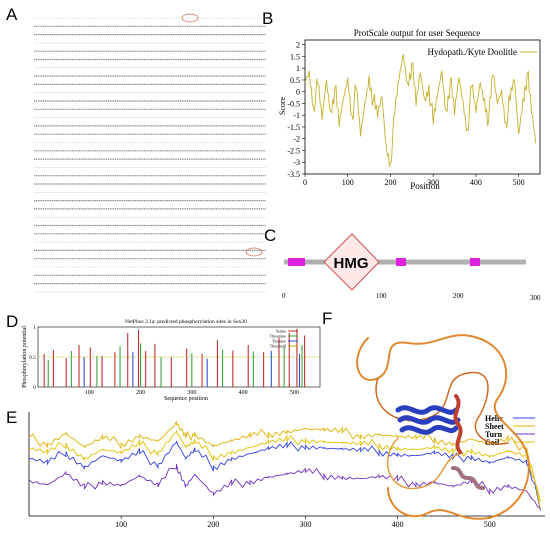 This screenshot has height=533, width=550. I want to click on panel-d-label: D, so click(12, 321).